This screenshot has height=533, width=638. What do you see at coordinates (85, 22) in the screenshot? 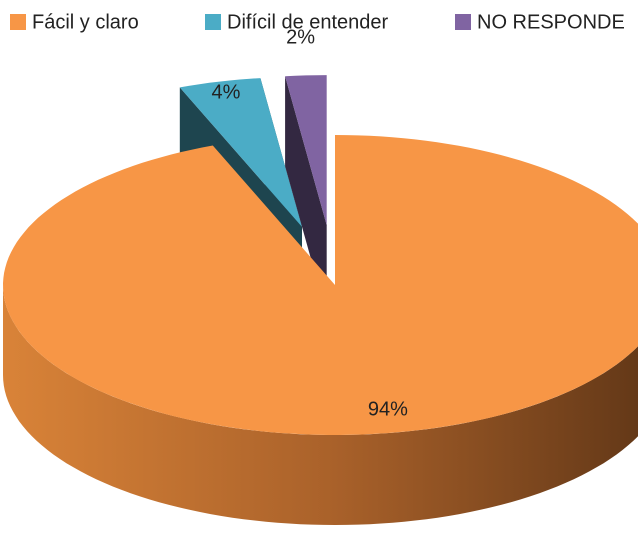
I see `legend-label: Fácil y claro` at bounding box center [85, 22].